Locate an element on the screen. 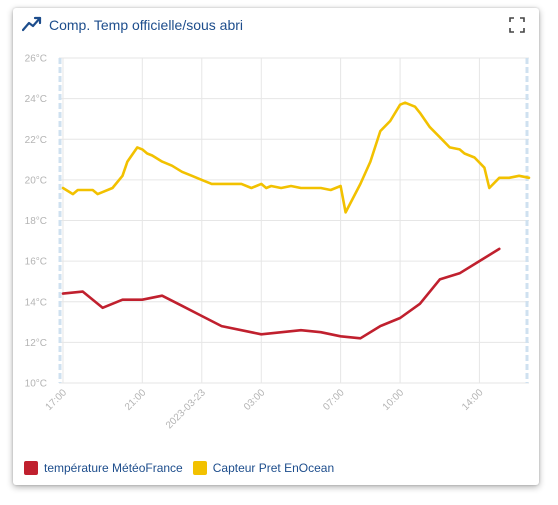  y-tick-label: 18°C is located at coordinates (36, 221).